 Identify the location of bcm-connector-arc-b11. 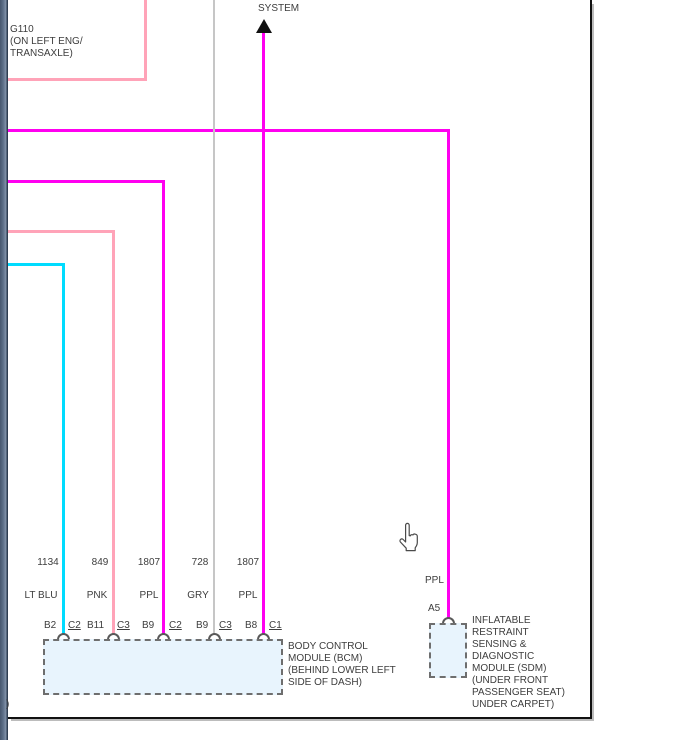
(113, 636).